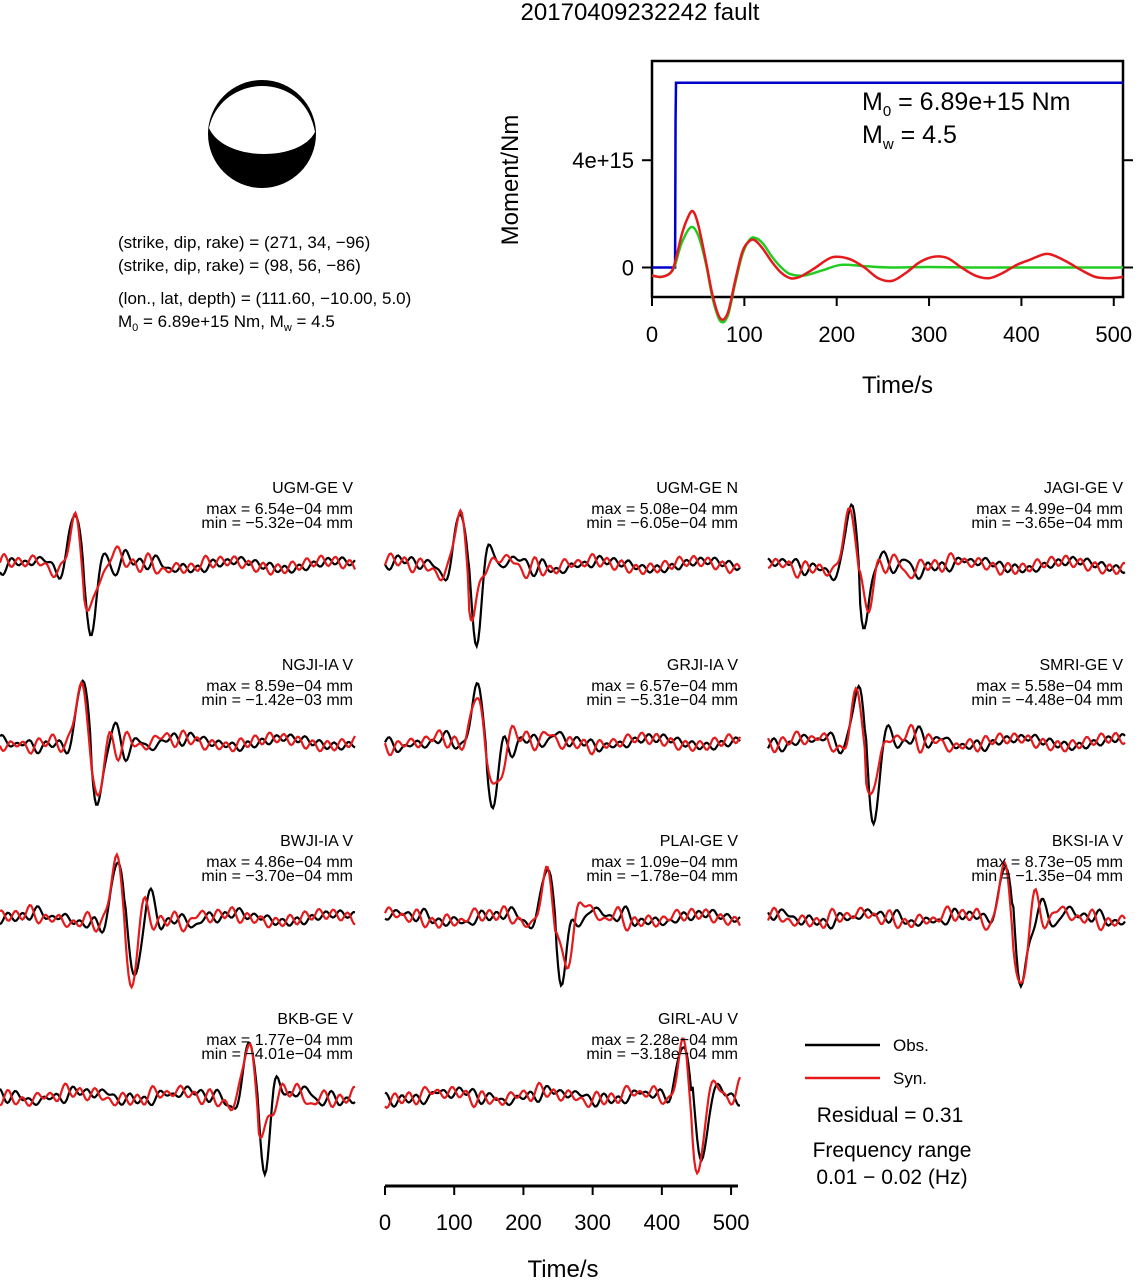 The width and height of the screenshot is (1137, 1281). I want to click on bottom-x-tick-label: 400, so click(662, 1222).